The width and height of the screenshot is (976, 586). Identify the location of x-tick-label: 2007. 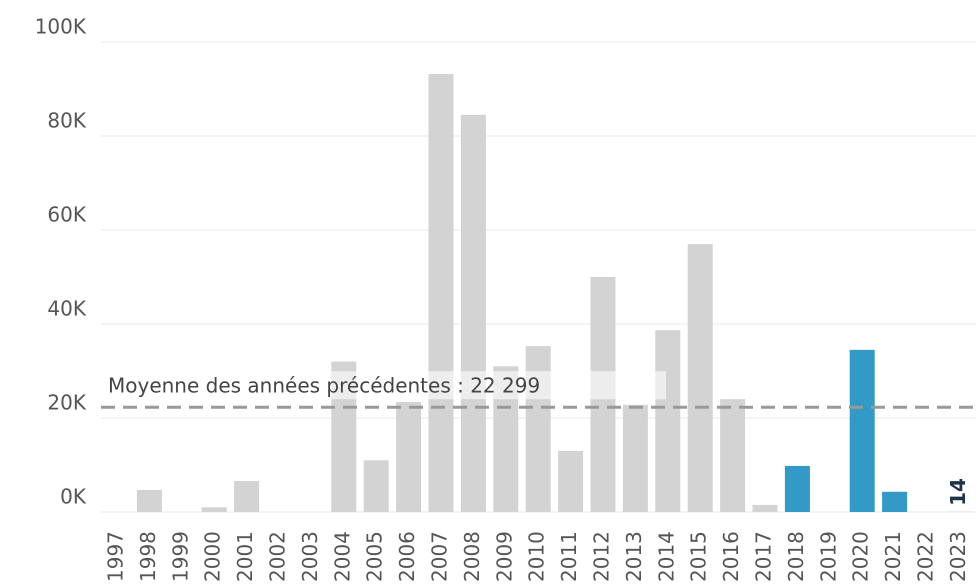
(440, 556).